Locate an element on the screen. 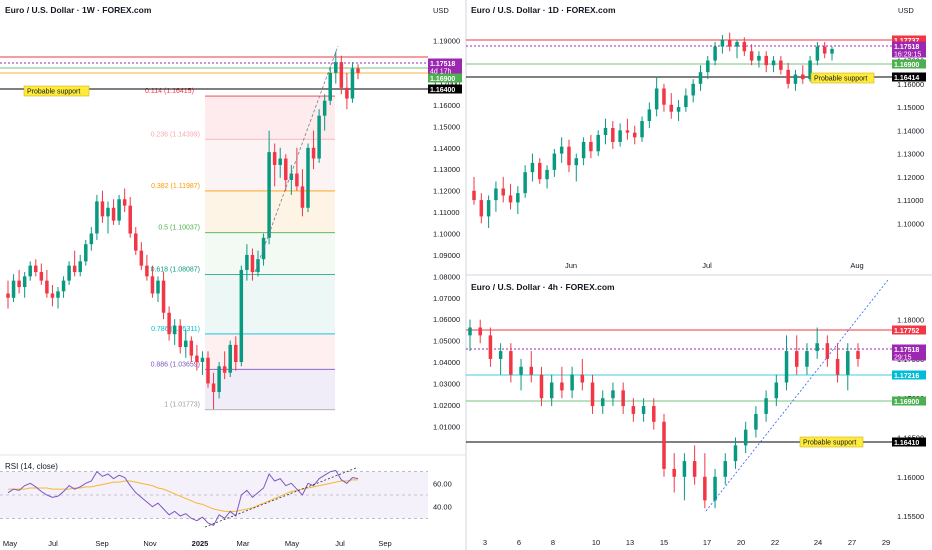  x-tick-label: Nov is located at coordinates (150, 543).